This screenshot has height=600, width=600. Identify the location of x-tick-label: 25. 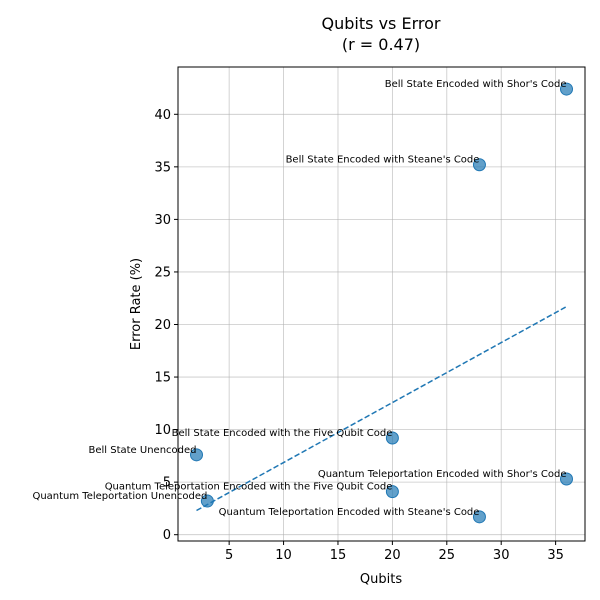
(447, 555).